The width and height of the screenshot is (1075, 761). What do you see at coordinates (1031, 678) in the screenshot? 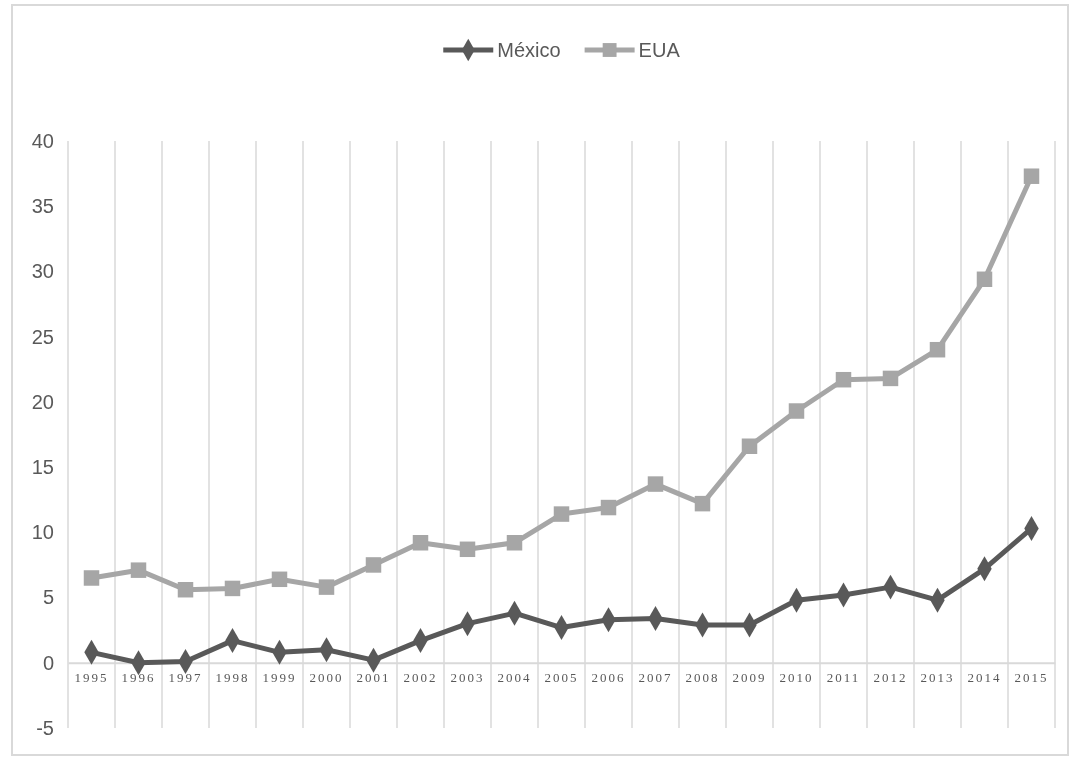
I see `x-tick-label: 2015` at bounding box center [1031, 678].